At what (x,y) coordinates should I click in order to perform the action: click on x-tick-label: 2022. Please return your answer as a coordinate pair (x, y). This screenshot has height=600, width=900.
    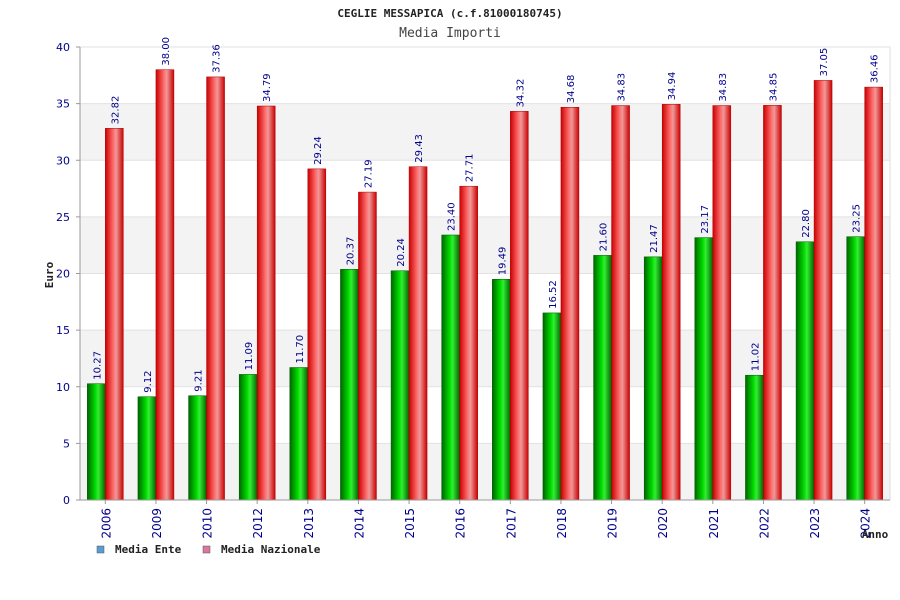
    Looking at the image, I should click on (764, 523).